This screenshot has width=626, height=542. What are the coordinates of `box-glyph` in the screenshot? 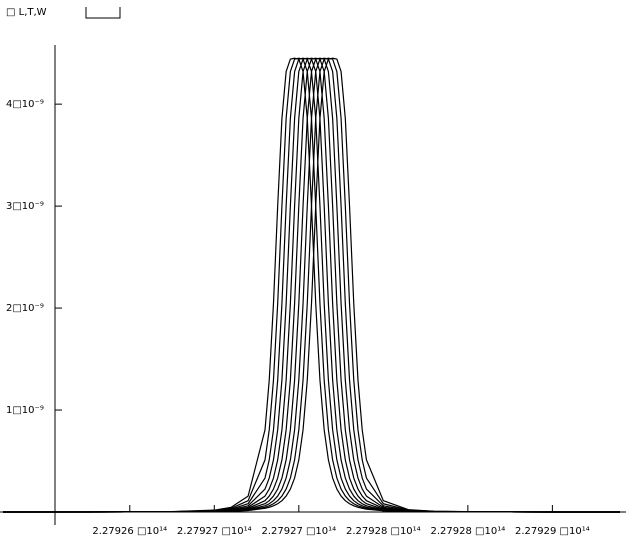 It's located at (103, 13).